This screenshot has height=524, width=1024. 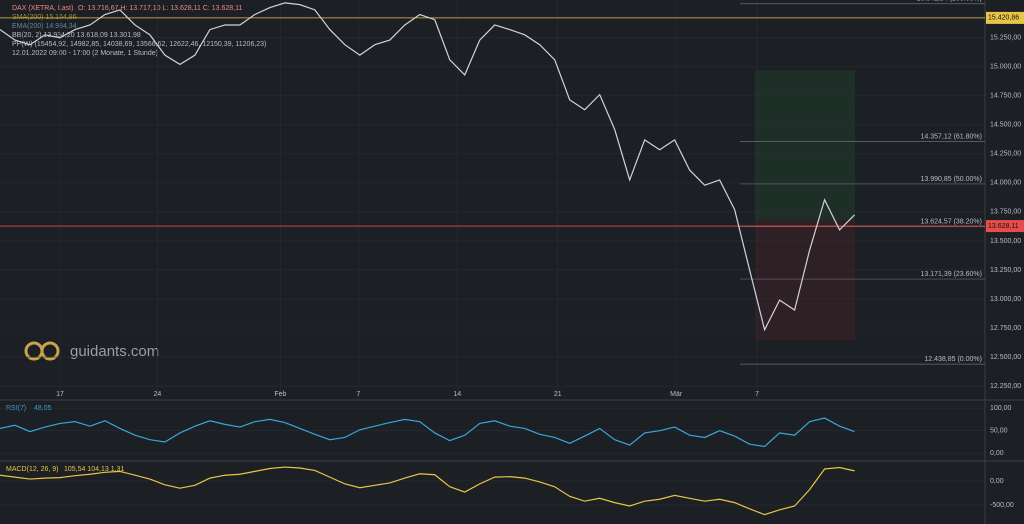 What do you see at coordinates (1005, 67) in the screenshot?
I see `y-tick-label: 15.000,00` at bounding box center [1005, 67].